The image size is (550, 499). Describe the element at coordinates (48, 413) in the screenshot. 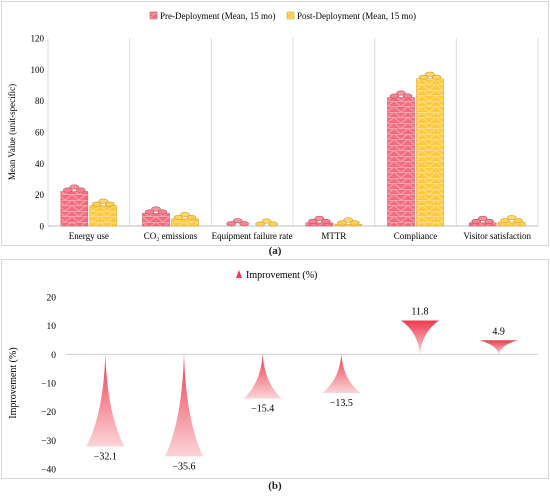

I see `y-tick-label: −20` at that location.